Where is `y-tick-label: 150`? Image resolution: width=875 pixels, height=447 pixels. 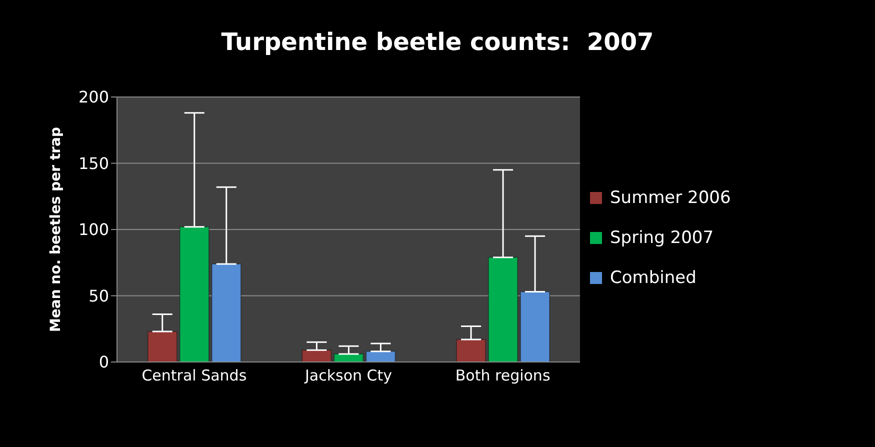 y-tick-label: 150 is located at coordinates (93, 163).